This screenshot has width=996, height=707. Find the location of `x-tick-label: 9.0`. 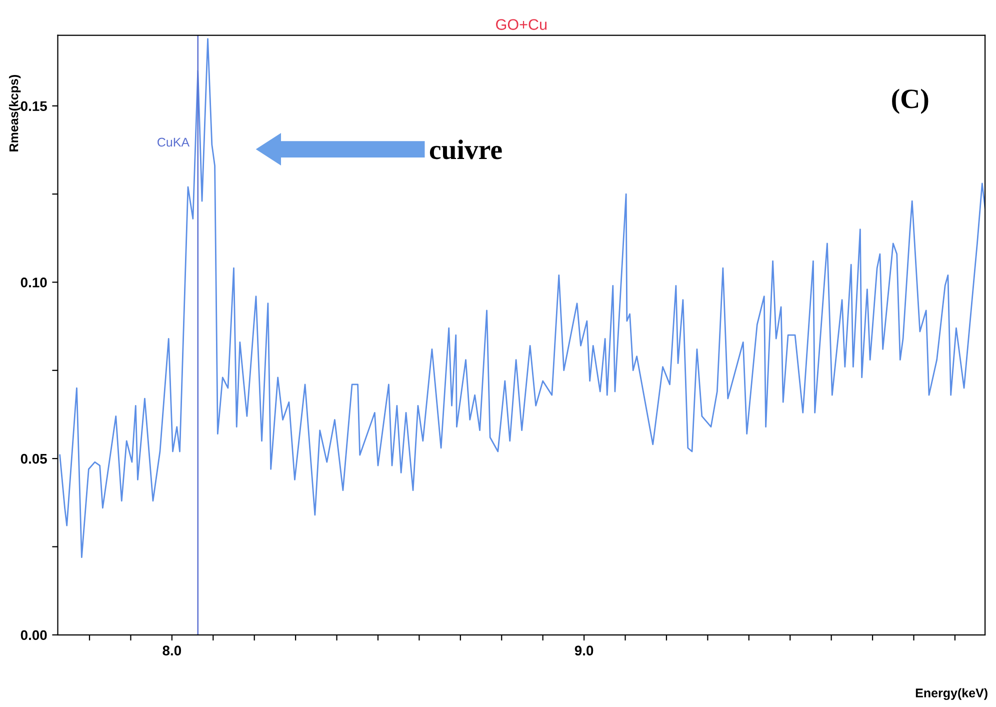

x-tick-label: 9.0 is located at coordinates (584, 651).